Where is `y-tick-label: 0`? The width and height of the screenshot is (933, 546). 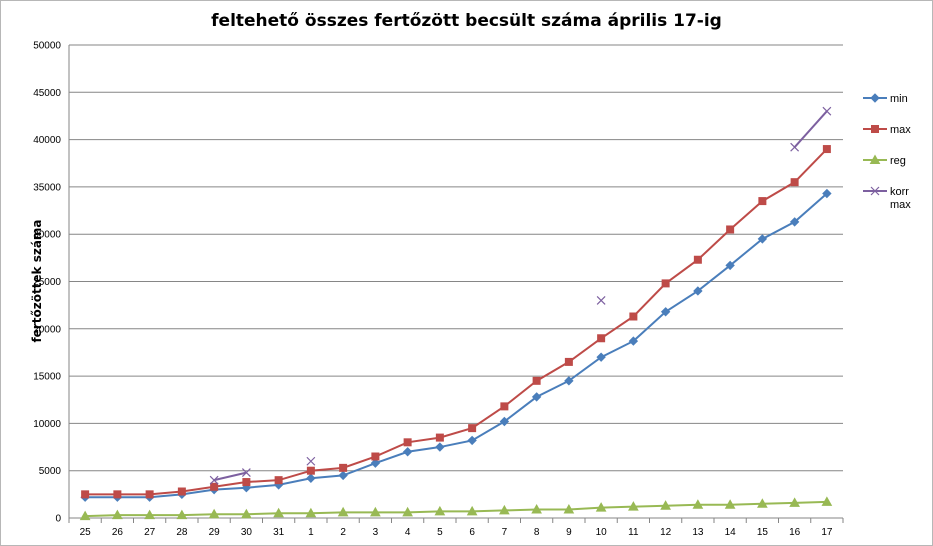 y-tick-label: 0 is located at coordinates (58, 519).